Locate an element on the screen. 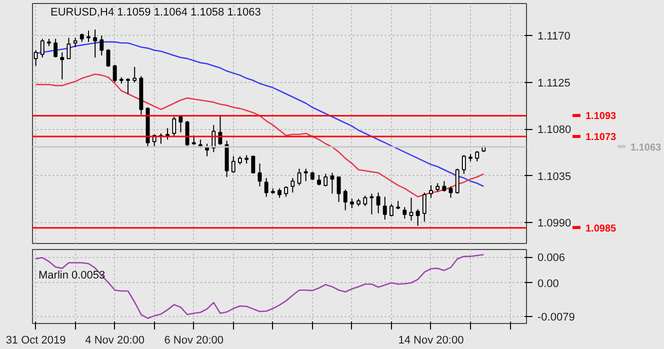 The width and height of the screenshot is (665, 349). y-tick-label: 1.1125 is located at coordinates (554, 83).